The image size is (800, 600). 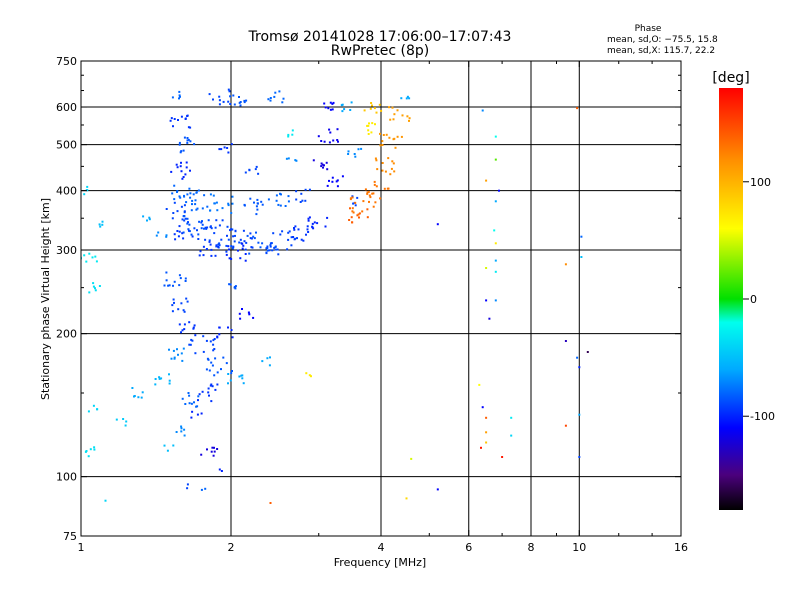 I want to click on colorbar, so click(x=731, y=299).